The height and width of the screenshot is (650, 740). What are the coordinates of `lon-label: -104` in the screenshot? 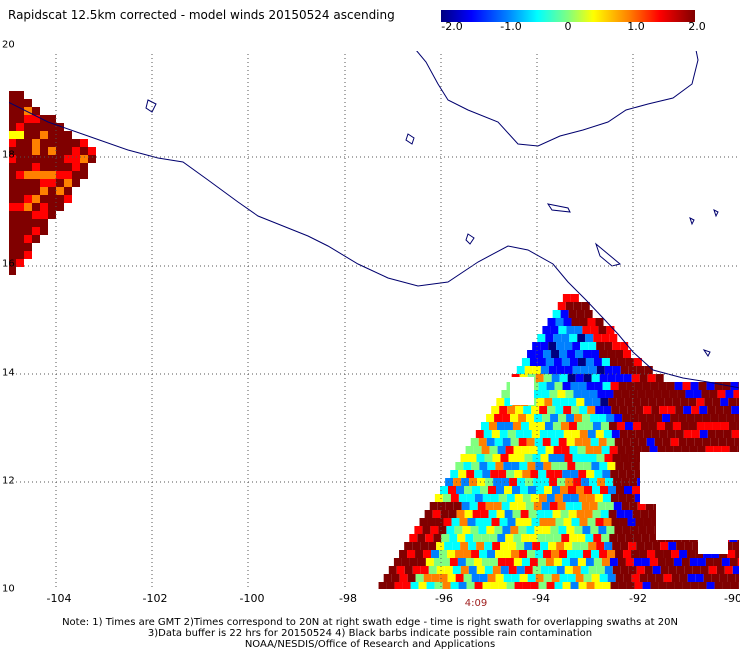 It's located at (59, 598).